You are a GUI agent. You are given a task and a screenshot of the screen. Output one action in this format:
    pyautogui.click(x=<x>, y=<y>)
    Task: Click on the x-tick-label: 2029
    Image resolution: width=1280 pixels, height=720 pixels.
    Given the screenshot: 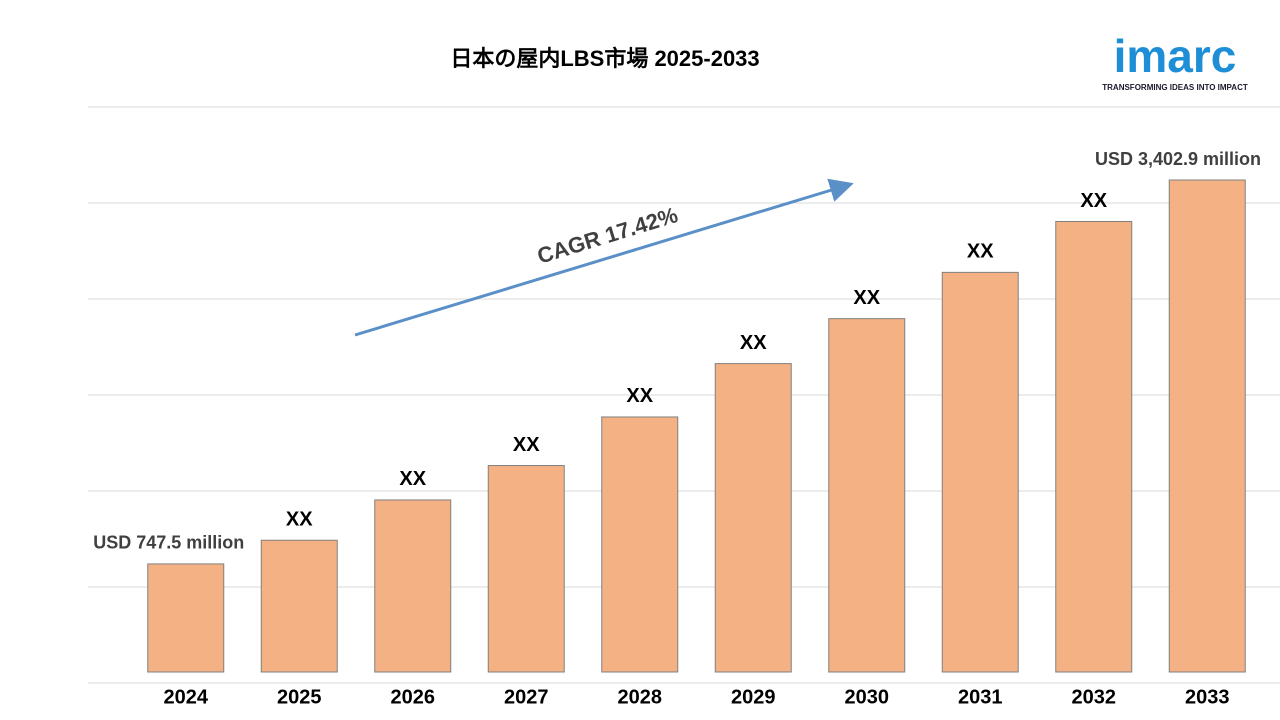 What is the action you would take?
    pyautogui.click(x=753, y=697)
    